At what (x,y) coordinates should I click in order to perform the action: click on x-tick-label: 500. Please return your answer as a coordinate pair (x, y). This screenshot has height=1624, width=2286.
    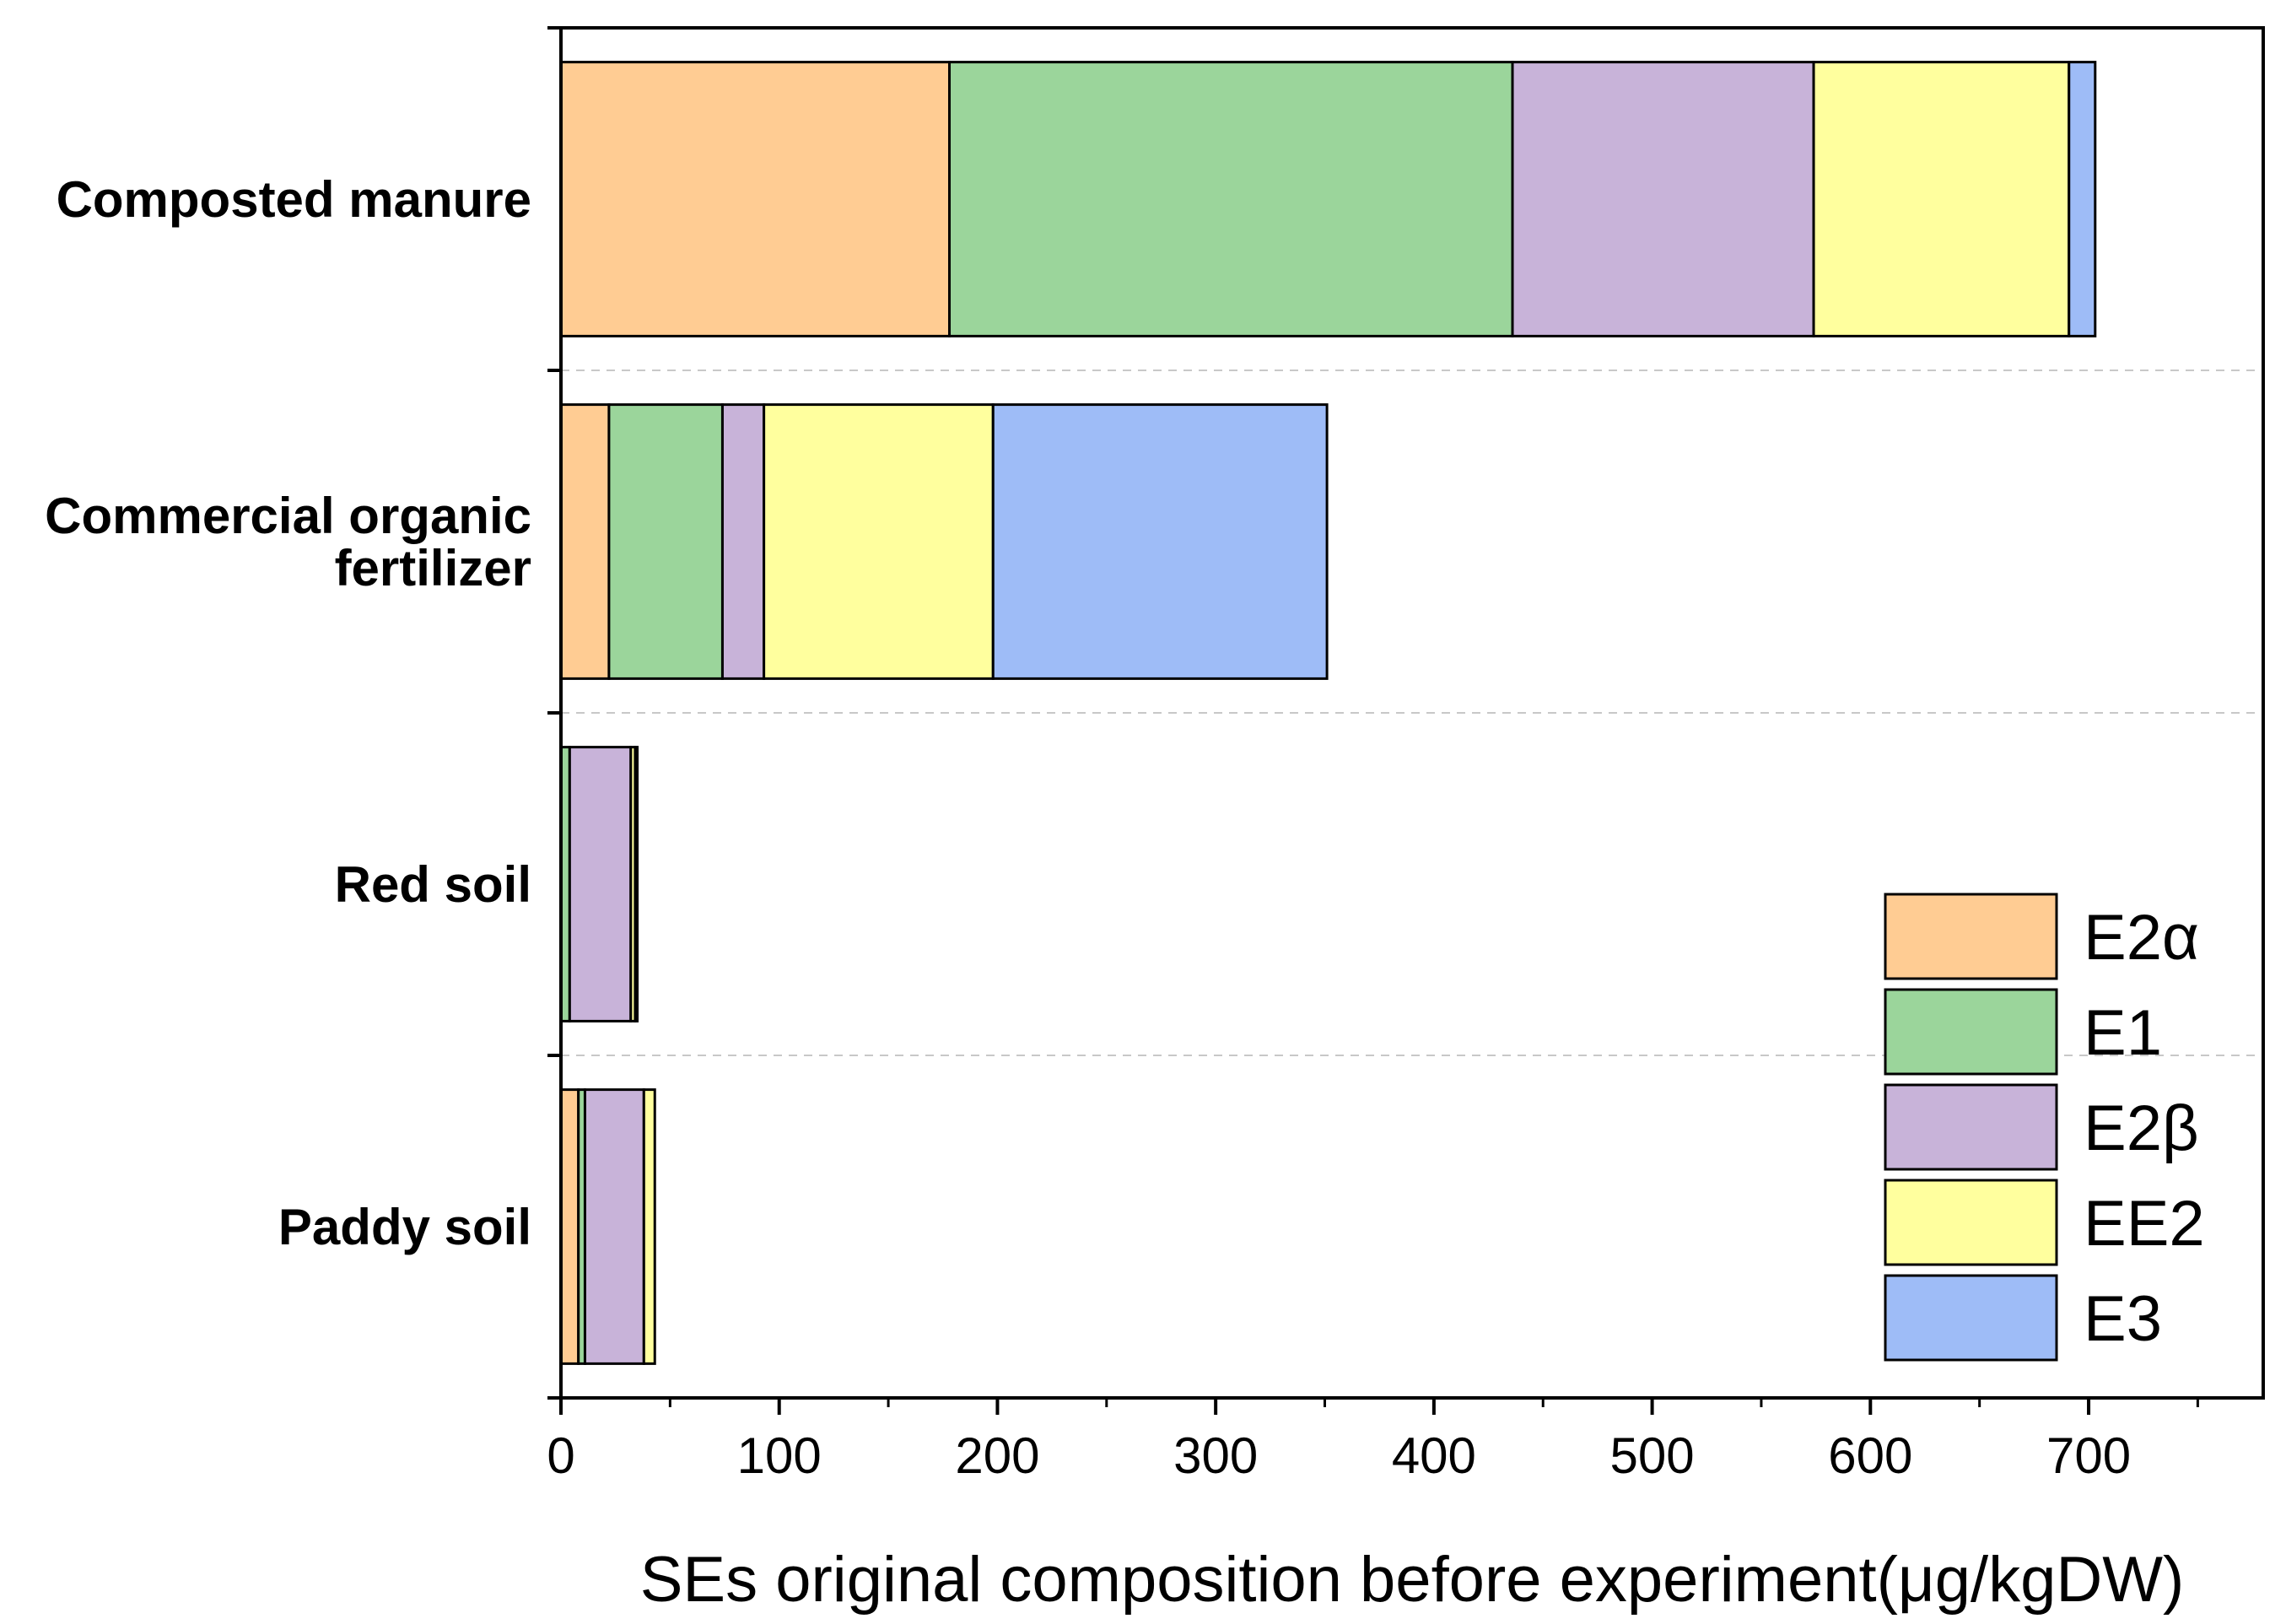
    Looking at the image, I should click on (1653, 1455).